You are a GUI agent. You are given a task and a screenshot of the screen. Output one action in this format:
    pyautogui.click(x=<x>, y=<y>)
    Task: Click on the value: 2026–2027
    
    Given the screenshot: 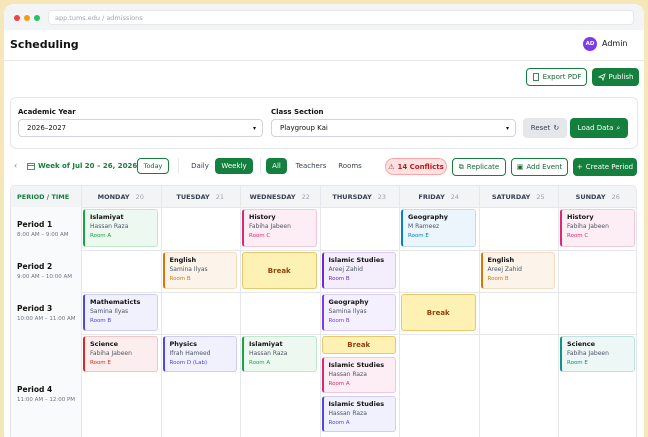 What is the action you would take?
    pyautogui.click(x=47, y=128)
    